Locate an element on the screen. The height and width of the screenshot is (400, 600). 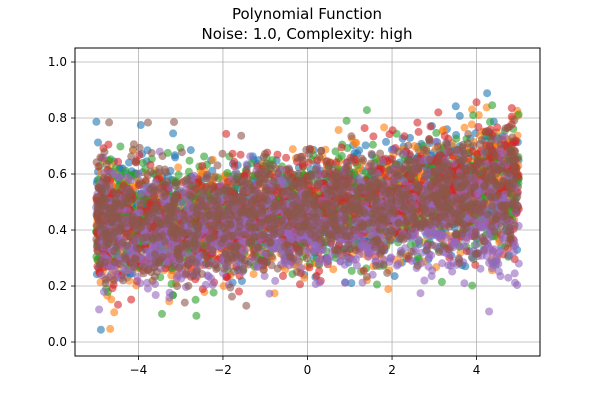
chart-title: Polynomial Function is located at coordinates (307, 14).